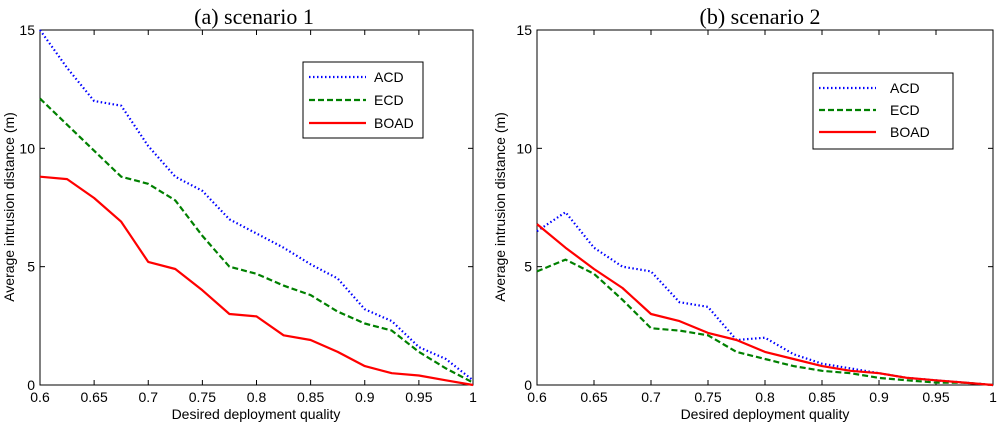 The height and width of the screenshot is (425, 1000). I want to click on legend-box, so click(883, 111).